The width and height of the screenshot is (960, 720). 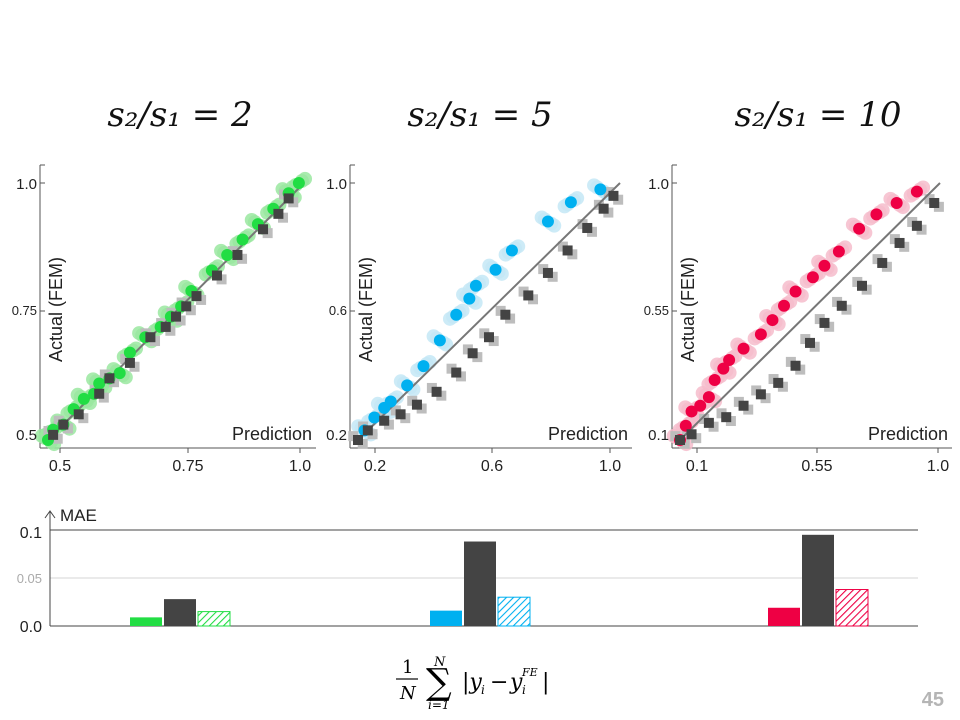 What do you see at coordinates (180, 115) in the screenshot?
I see `panel-title-1: s₂/s₁ = 2` at bounding box center [180, 115].